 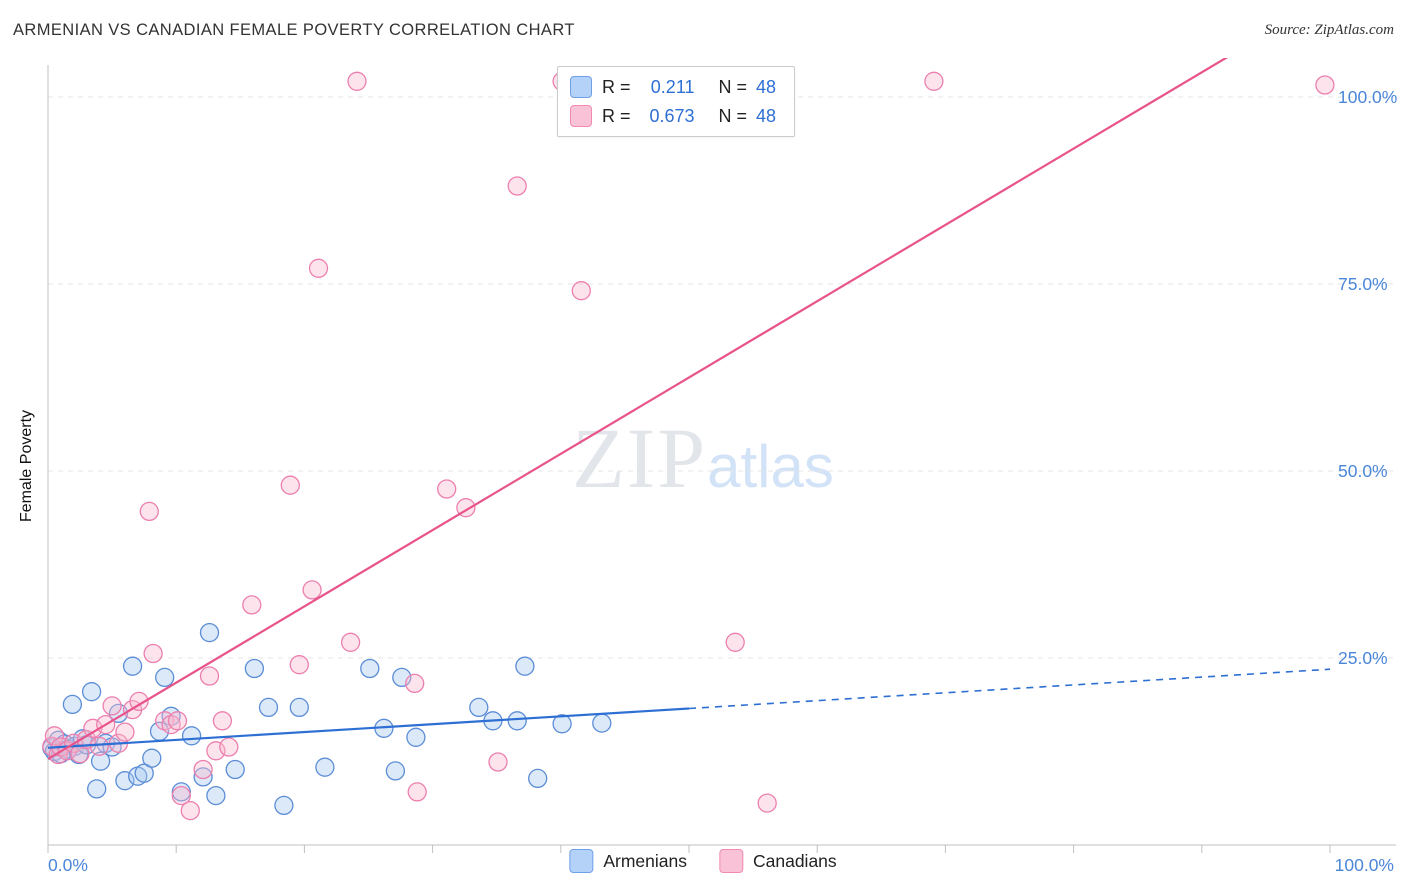 What do you see at coordinates (1363, 284) in the screenshot?
I see `y-tick-label: 75.0%` at bounding box center [1363, 284].